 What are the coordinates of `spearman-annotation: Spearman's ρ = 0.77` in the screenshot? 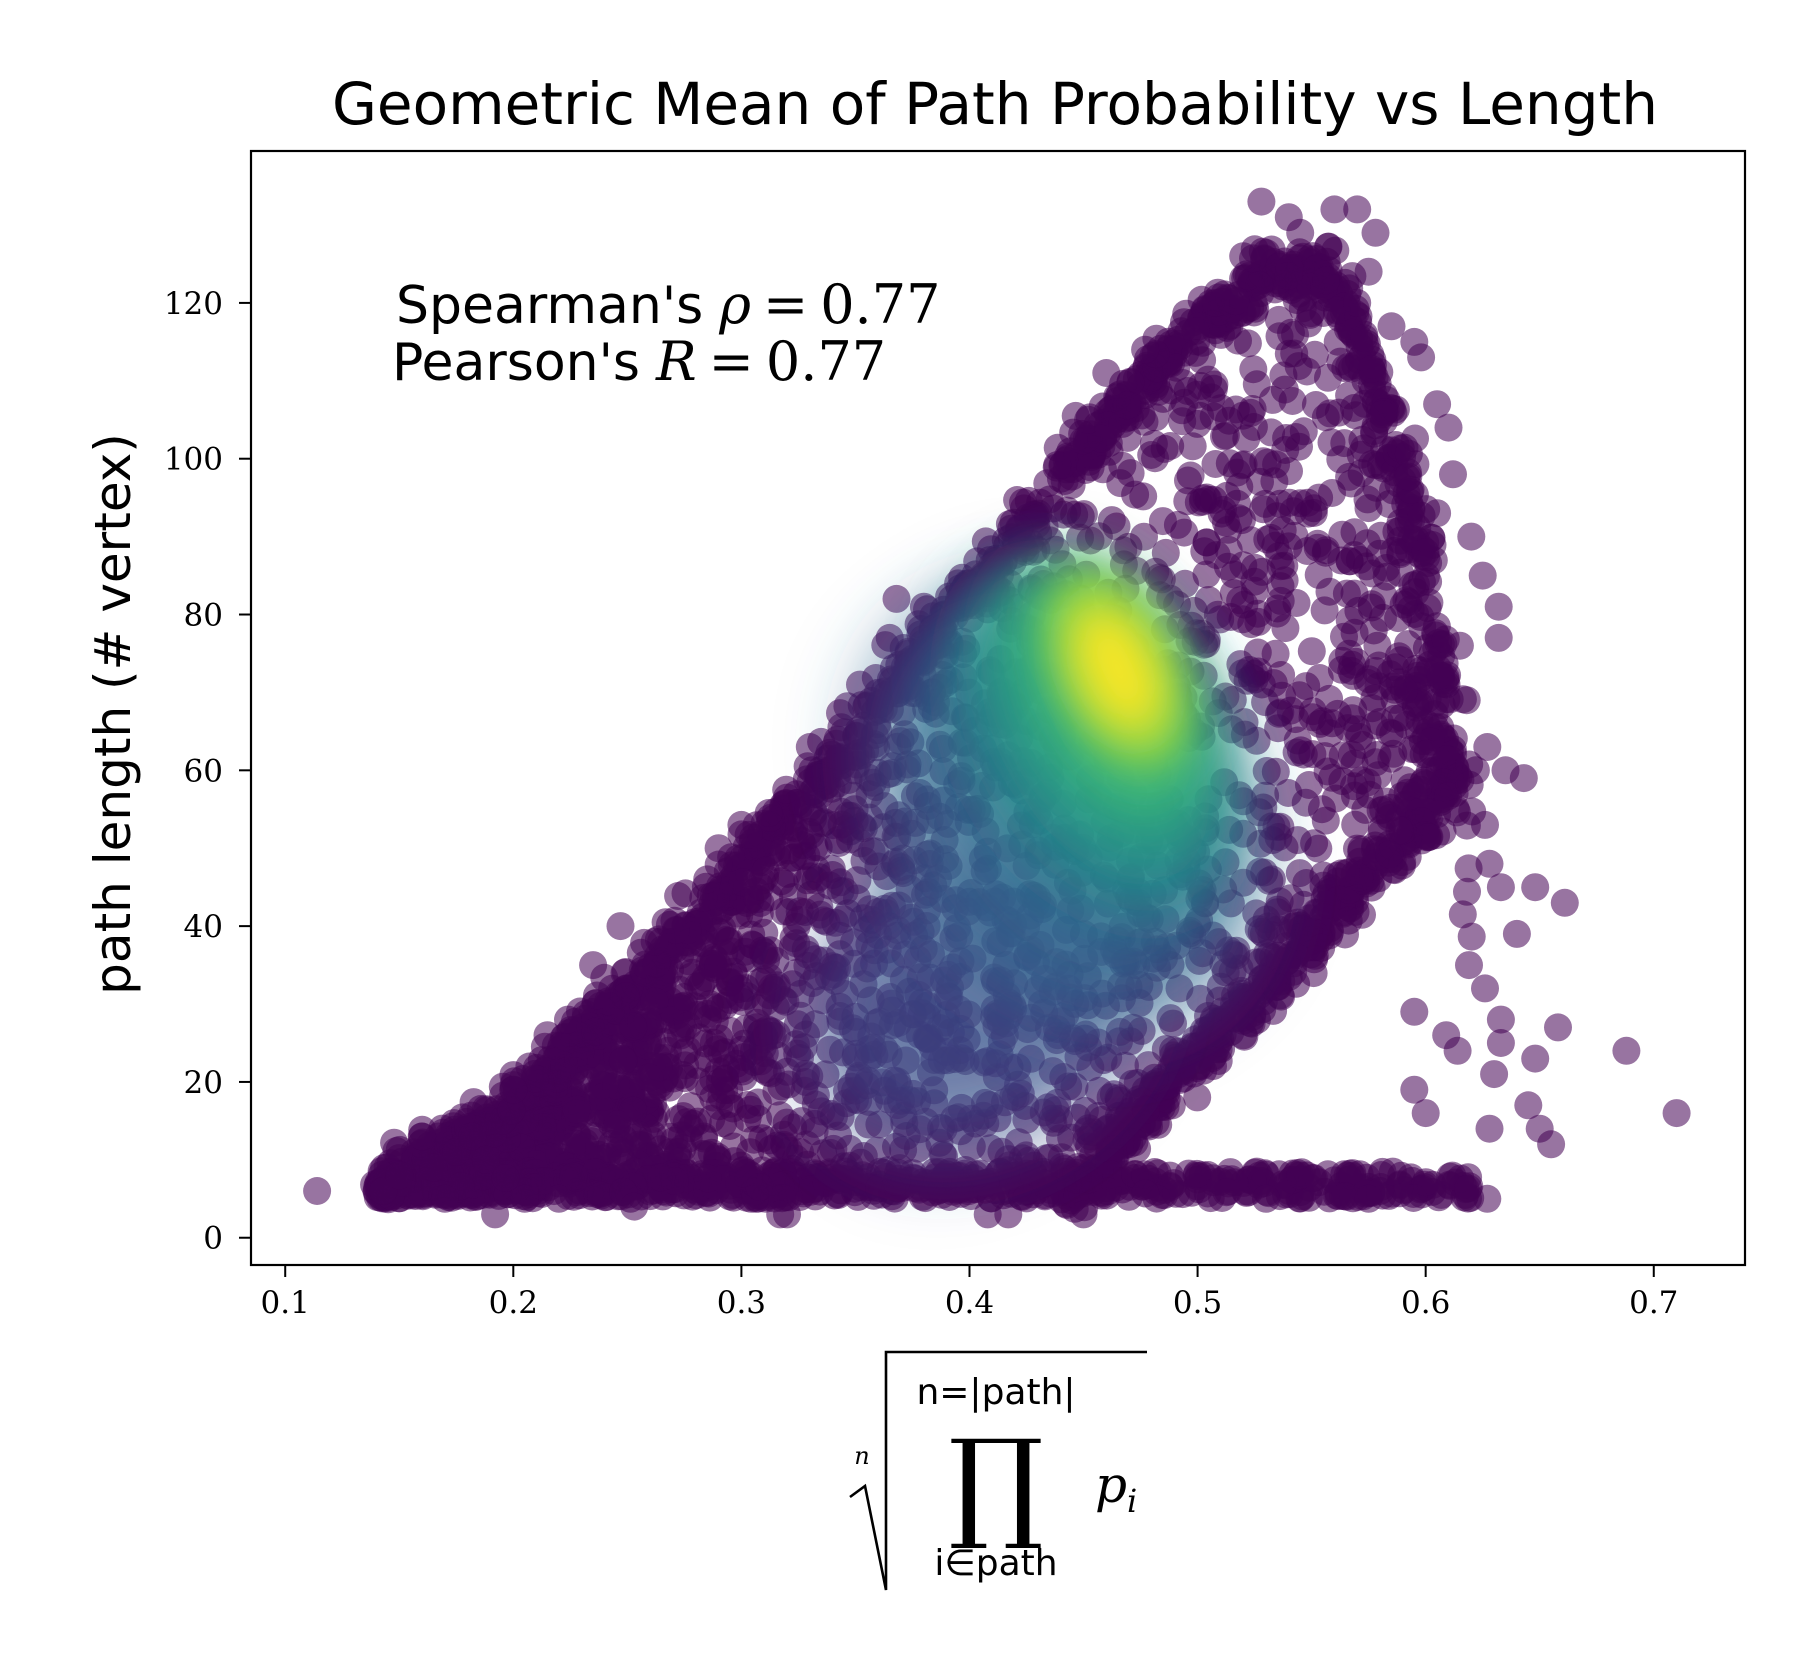 It's located at (668, 304).